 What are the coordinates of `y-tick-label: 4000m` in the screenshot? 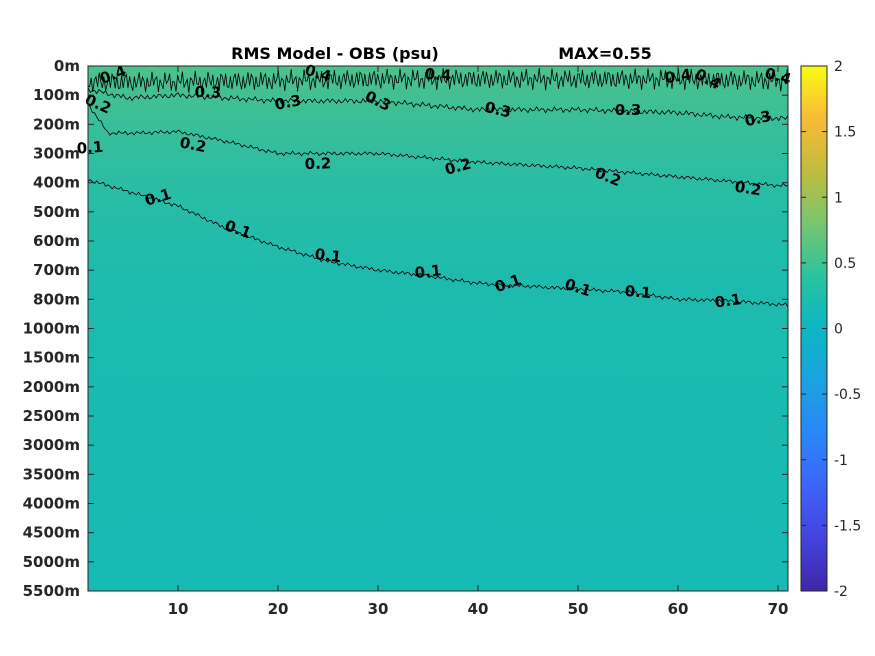 It's located at (51, 504).